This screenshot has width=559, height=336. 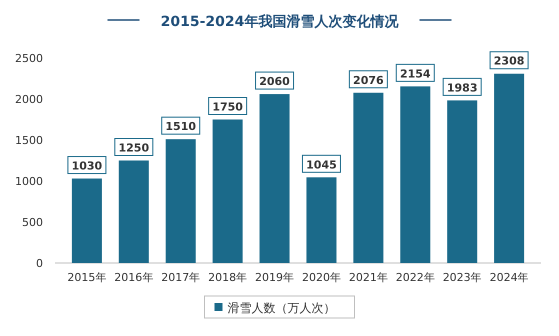 I want to click on y-tick-label: 2000, so click(x=29, y=99).